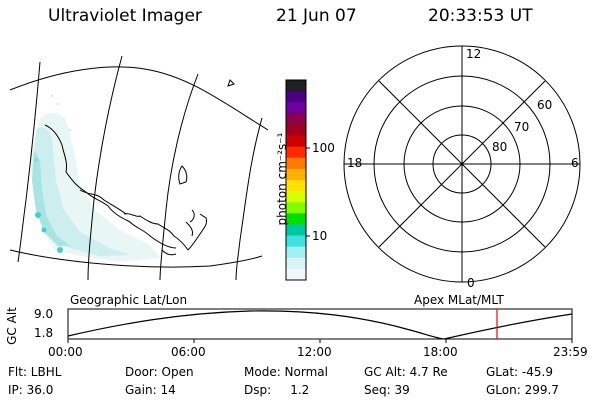 Image resolution: width=600 pixels, height=400 pixels. I want to click on door-status: Door: Open, so click(159, 372).